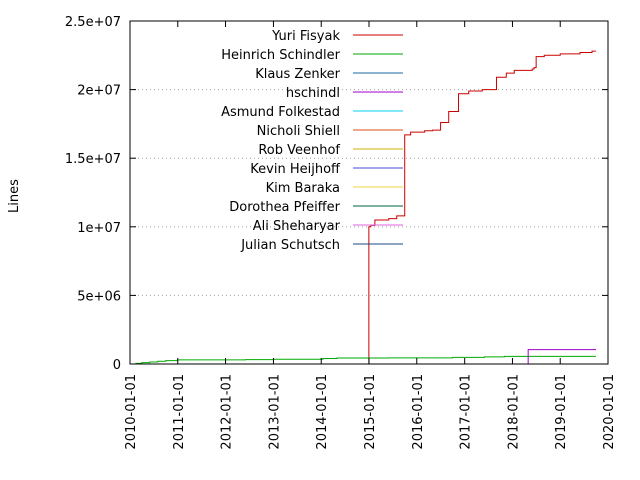 This screenshot has height=480, width=640. Describe the element at coordinates (322, 412) in the screenshot. I see `x-tick-label: 2014-01-01` at that location.